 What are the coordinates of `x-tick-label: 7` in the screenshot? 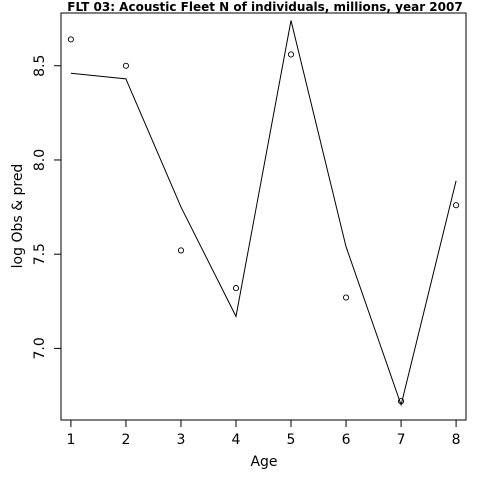 It's located at (401, 440).